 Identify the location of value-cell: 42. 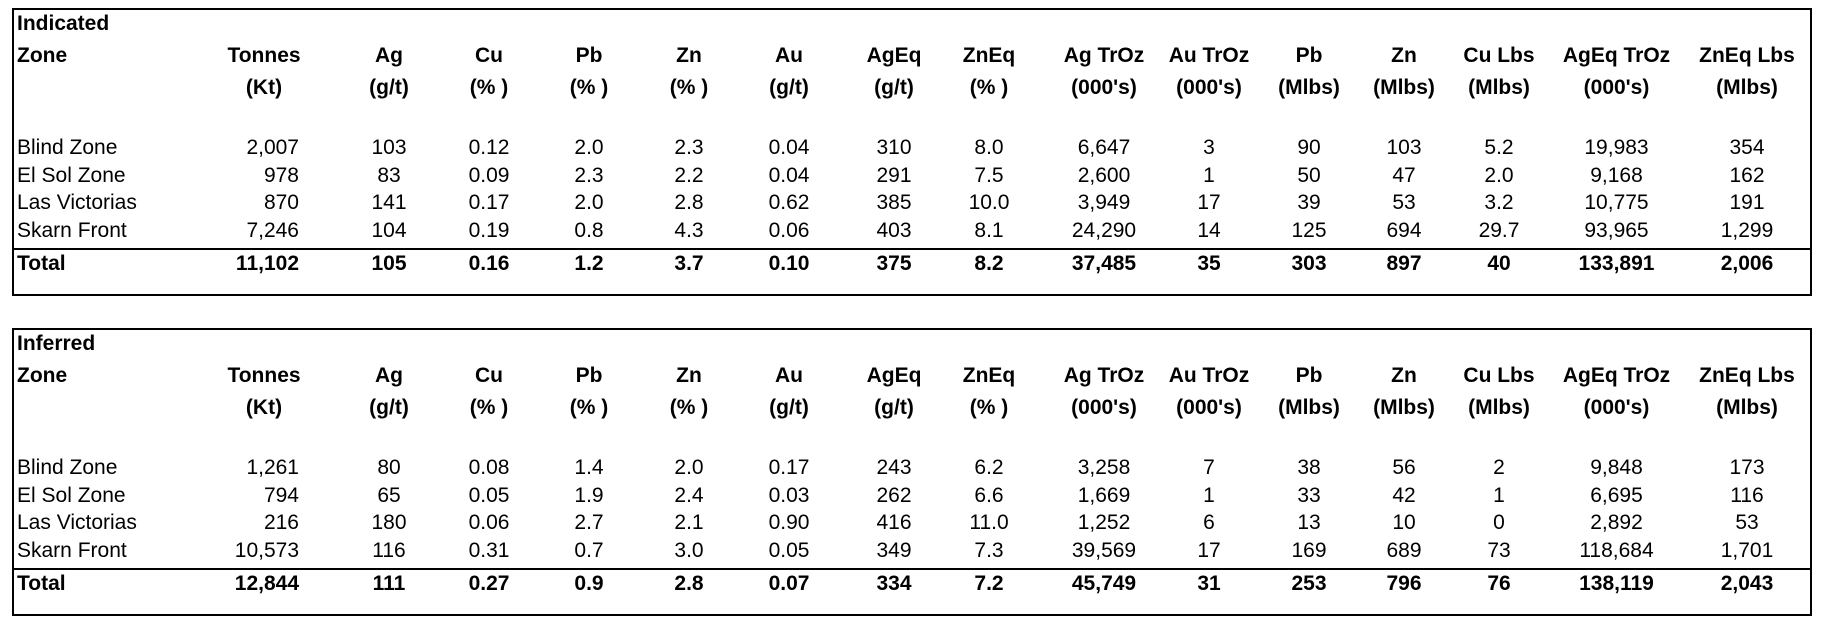
(1404, 495).